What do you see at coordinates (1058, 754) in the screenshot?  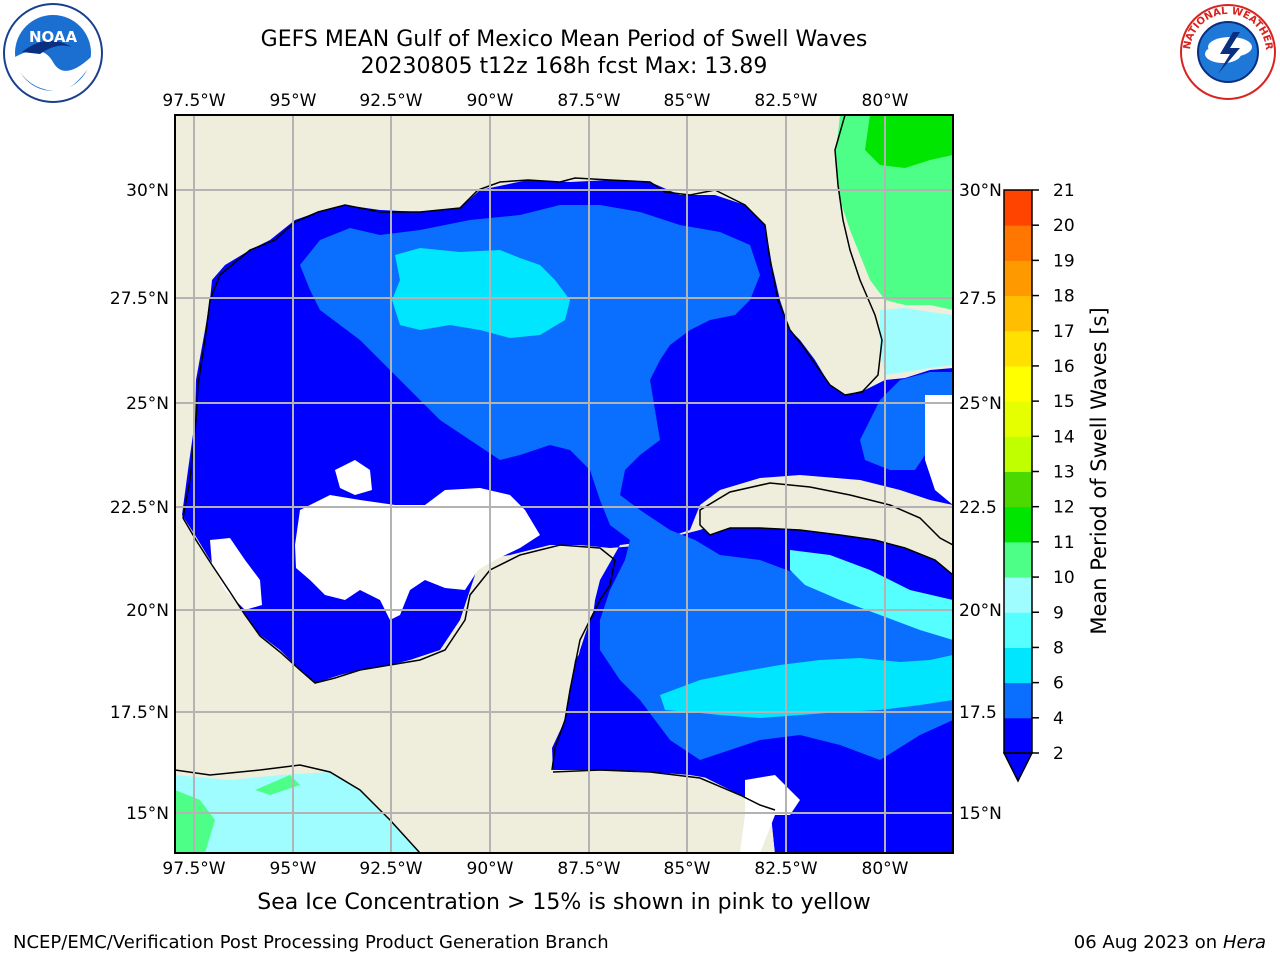 I see `colorbar-tick-label: 2` at bounding box center [1058, 754].